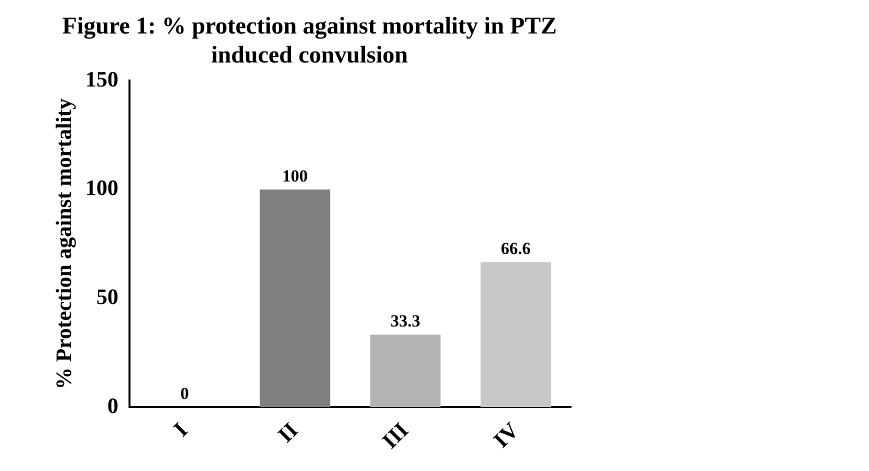 This screenshot has width=869, height=471. I want to click on data-label: 0, so click(184, 394).